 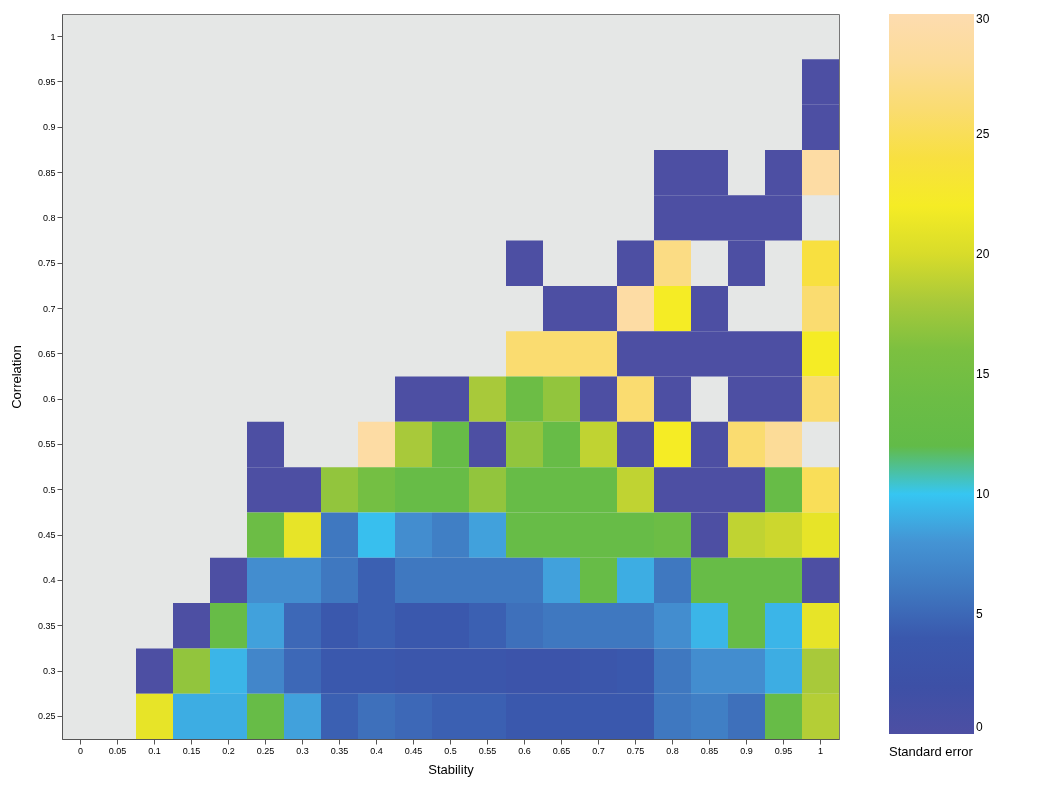 I want to click on x-tick-label: 0.9, so click(x=746, y=750).